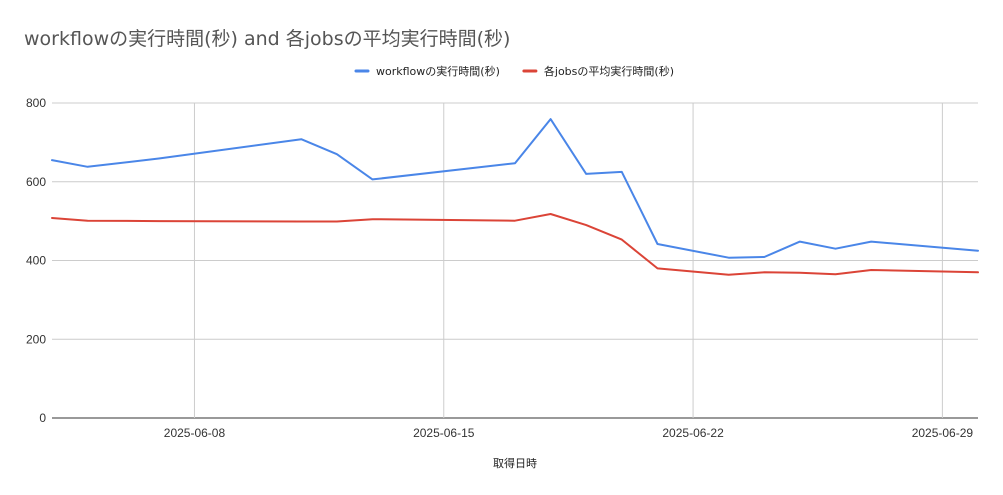 The width and height of the screenshot is (1003, 495). What do you see at coordinates (444, 433) in the screenshot?
I see `x-tick-label: 2025-06-15` at bounding box center [444, 433].